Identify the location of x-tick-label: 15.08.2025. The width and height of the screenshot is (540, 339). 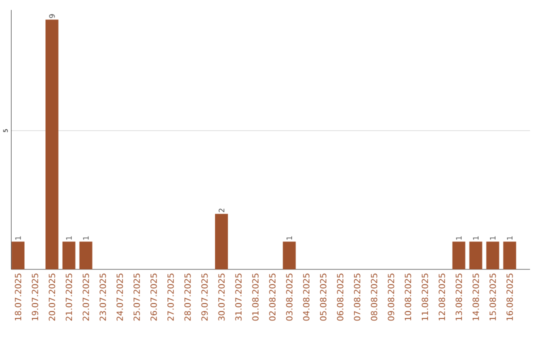
(493, 297).